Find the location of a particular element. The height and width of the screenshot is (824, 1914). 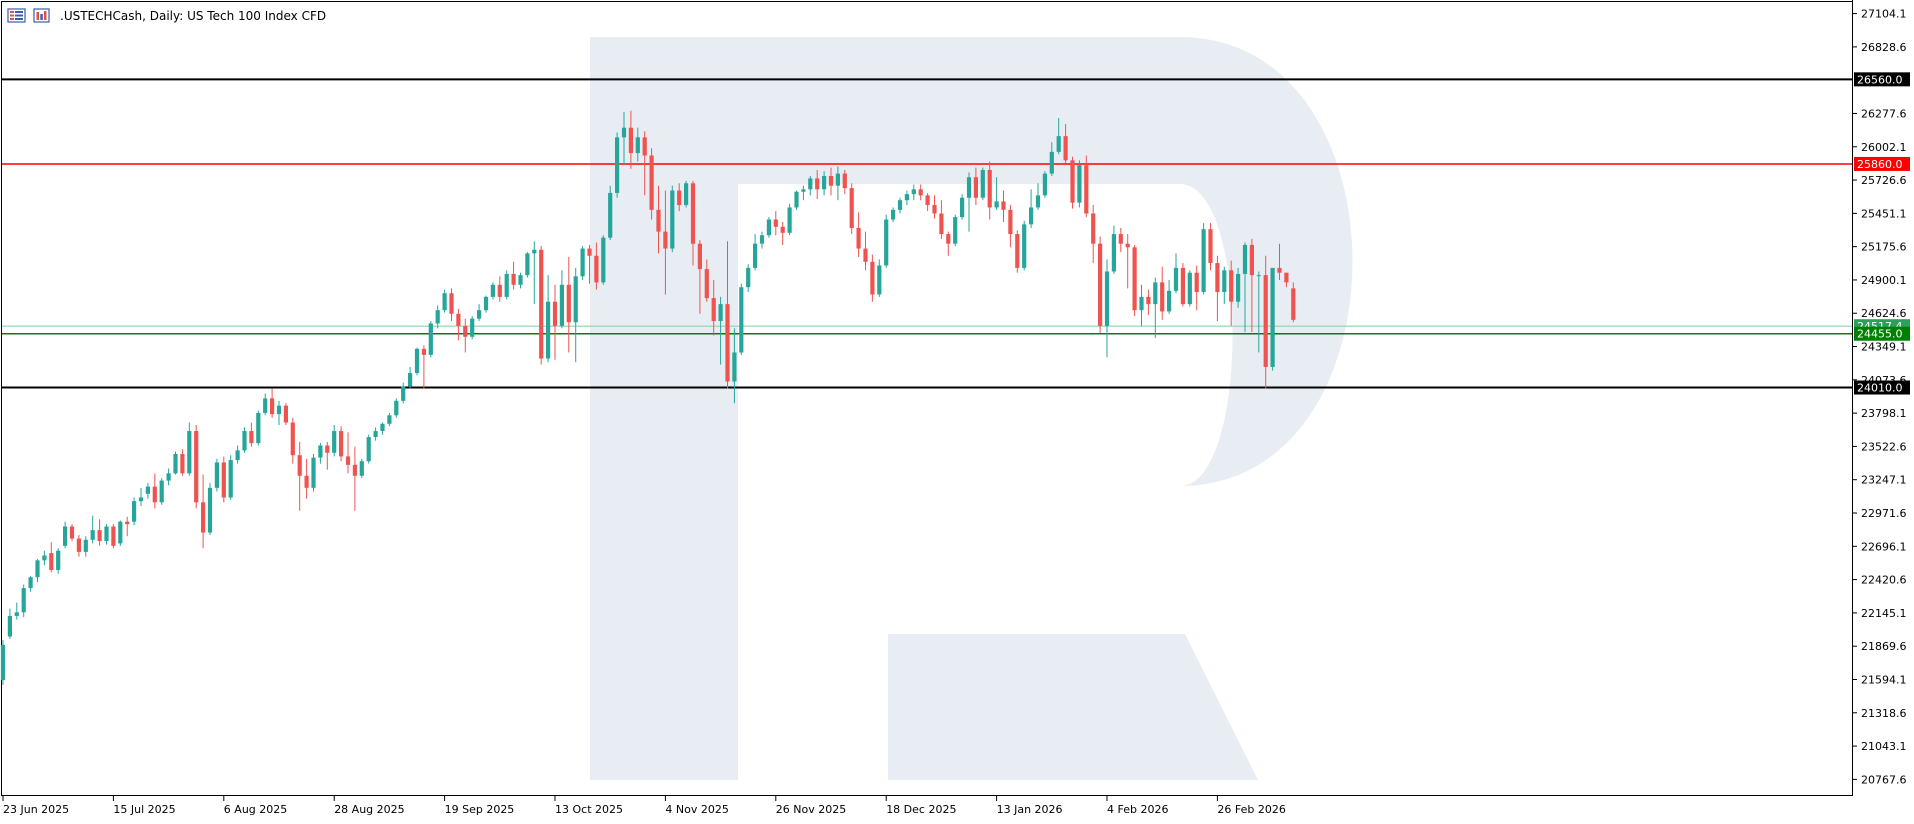

time-tick-label: 26 Nov 2025 is located at coordinates (811, 809).